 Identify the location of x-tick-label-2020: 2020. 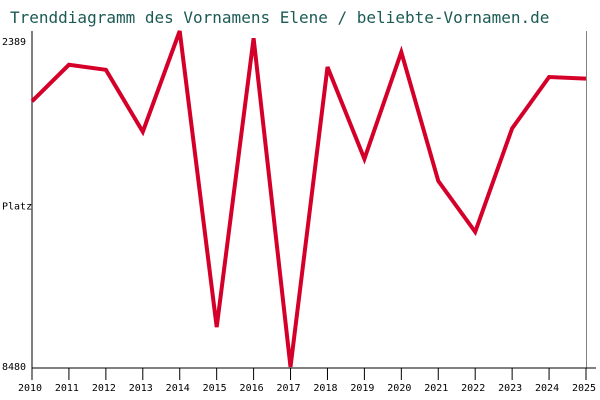
(399, 388).